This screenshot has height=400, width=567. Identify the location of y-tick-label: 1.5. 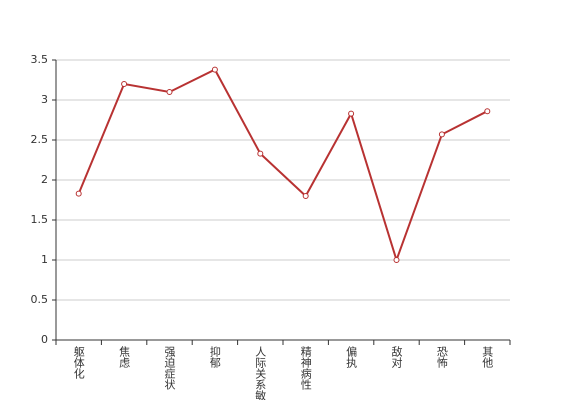
(40, 219).